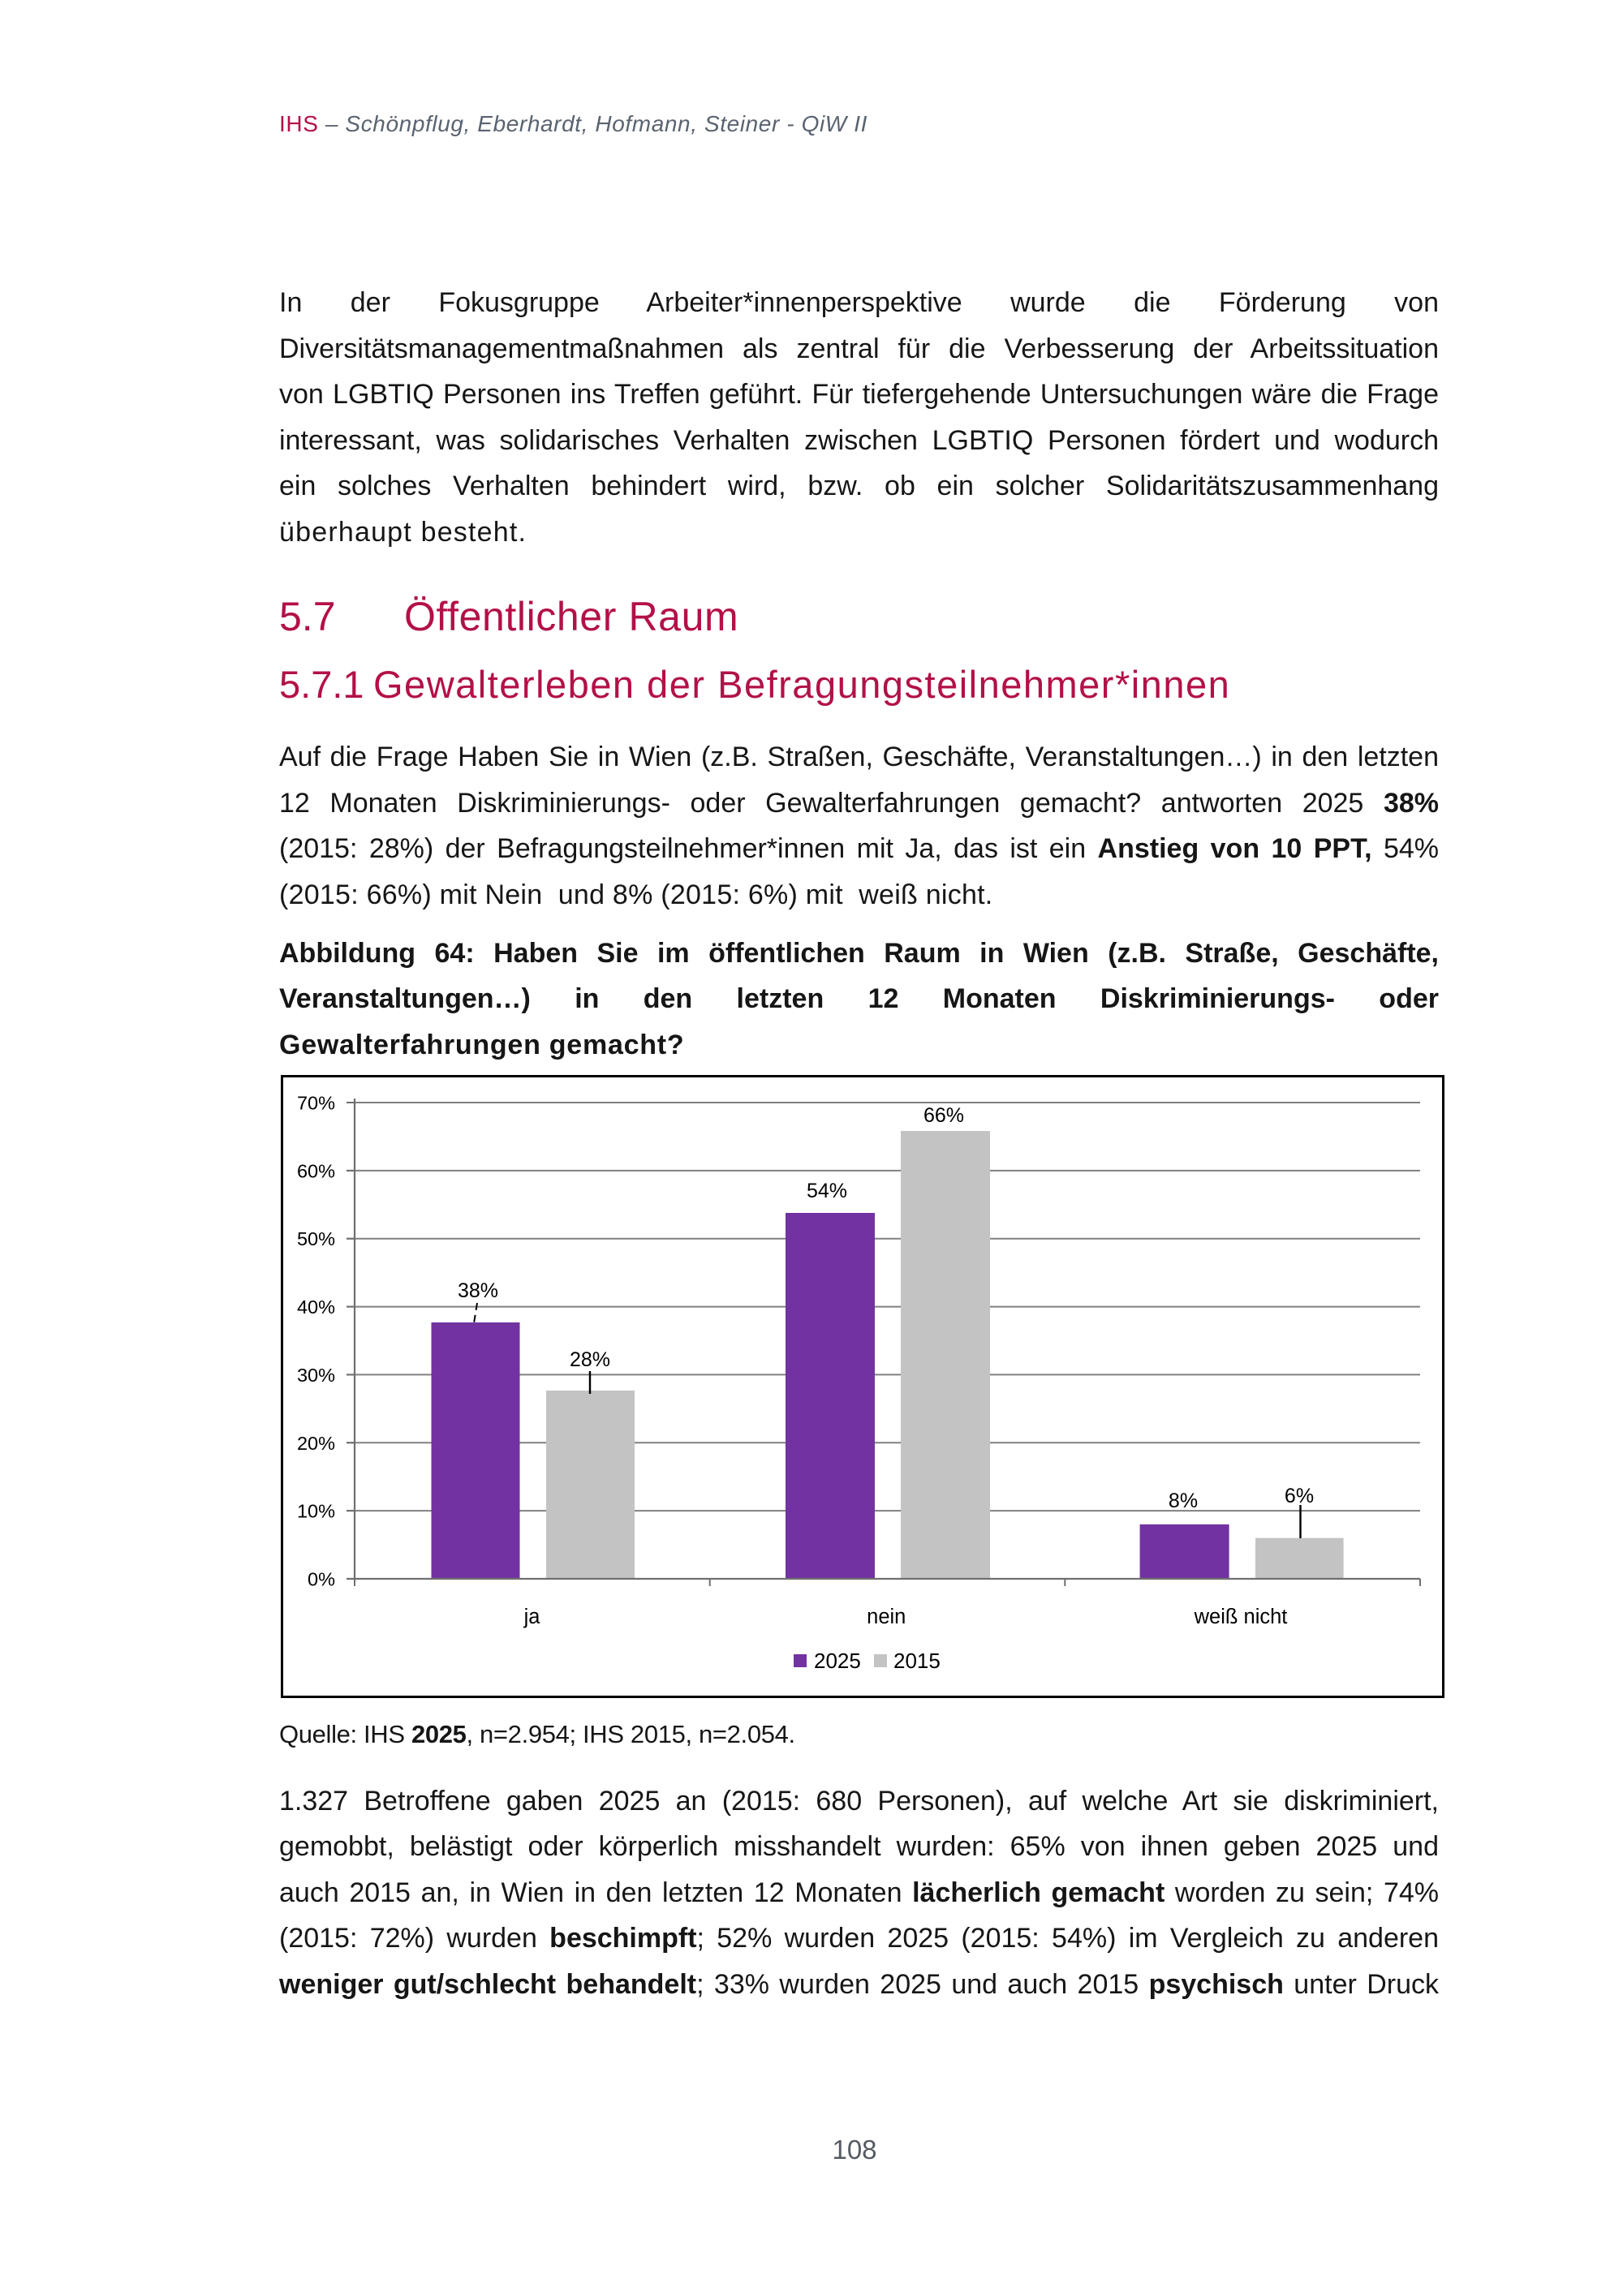  Describe the element at coordinates (1183, 1501) in the screenshot. I see `svg-text: 8%` at that location.